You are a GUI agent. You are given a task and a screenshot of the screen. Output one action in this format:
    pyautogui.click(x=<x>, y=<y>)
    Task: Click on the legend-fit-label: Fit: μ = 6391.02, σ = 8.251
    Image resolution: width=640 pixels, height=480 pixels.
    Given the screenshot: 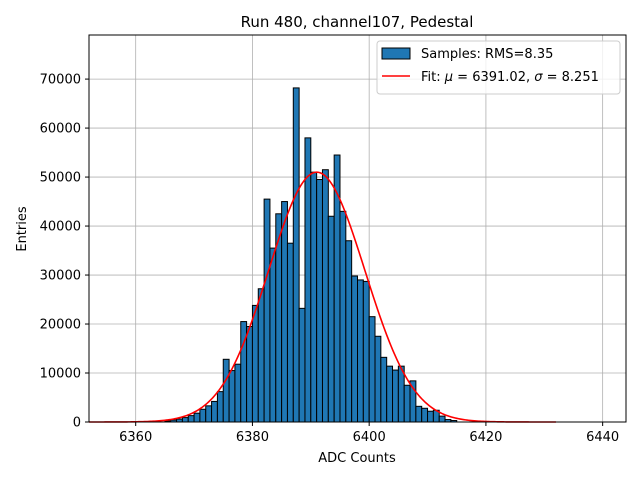 What is the action you would take?
    pyautogui.click(x=510, y=77)
    